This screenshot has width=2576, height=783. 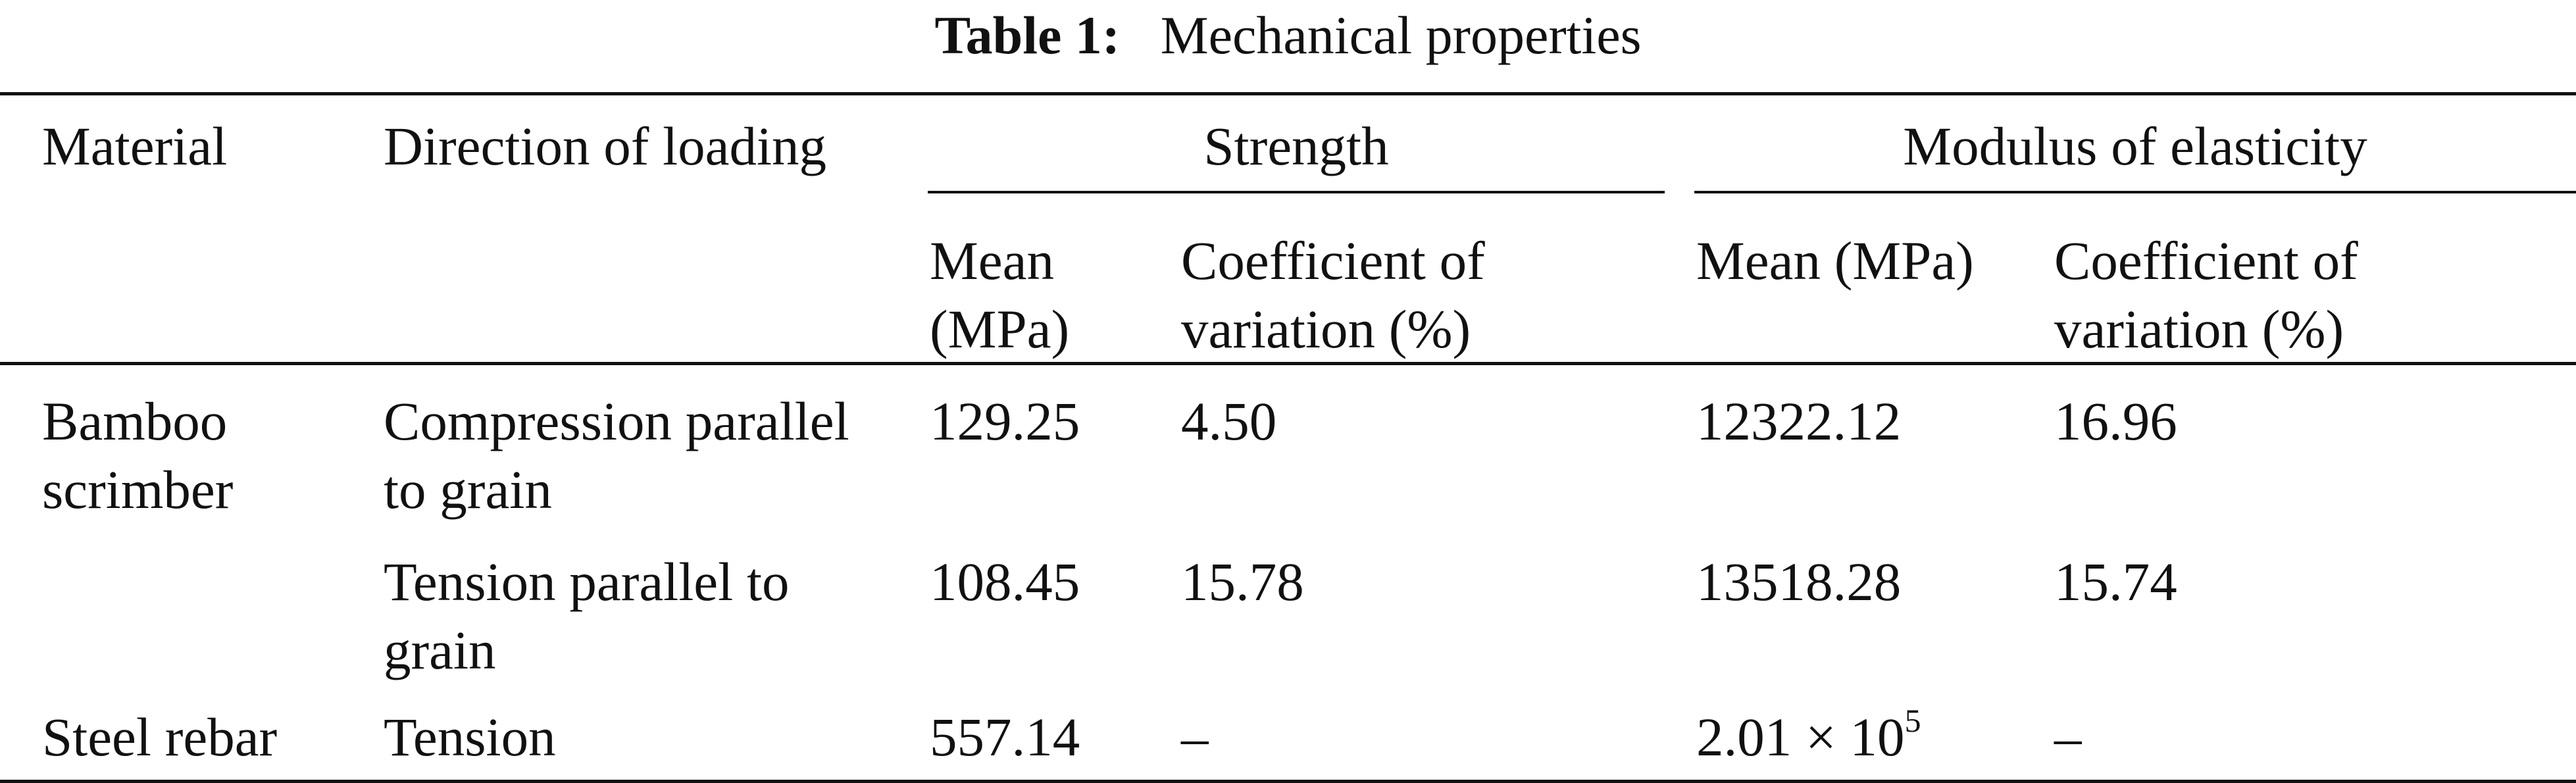 I want to click on row3-strength-cov: –, so click(x=1195, y=737).